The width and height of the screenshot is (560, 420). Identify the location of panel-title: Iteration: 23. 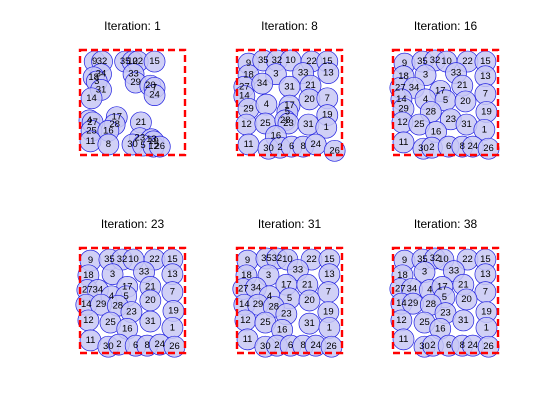
(133, 224).